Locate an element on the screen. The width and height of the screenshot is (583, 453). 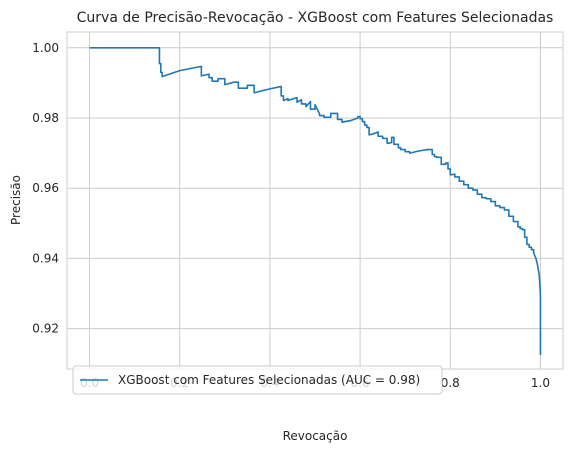
y-tick-label: 0.98 is located at coordinates (45, 118).